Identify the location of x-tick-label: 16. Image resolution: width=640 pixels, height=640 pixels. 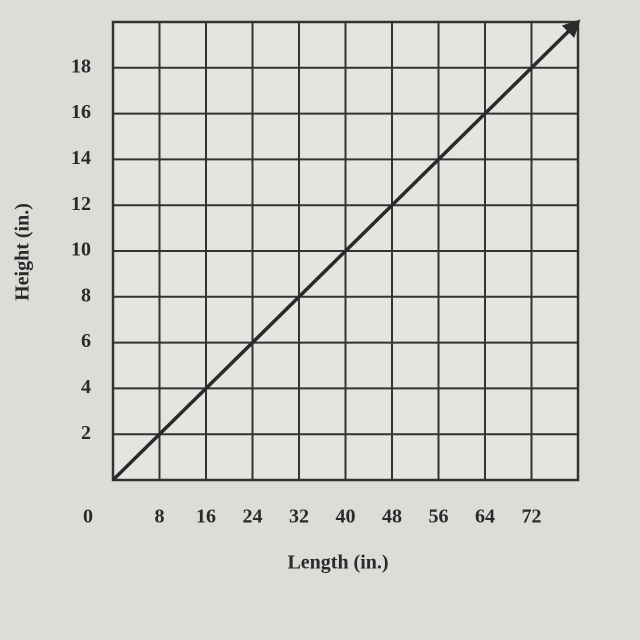
(206, 517).